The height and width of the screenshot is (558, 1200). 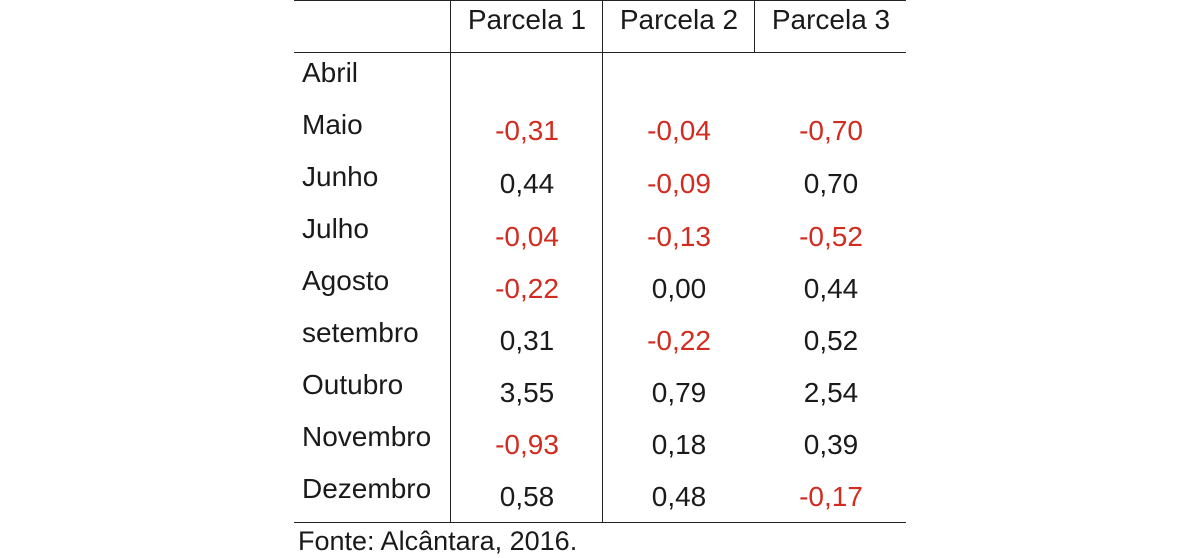 What do you see at coordinates (600, 0) in the screenshot?
I see `table-top-rule` at bounding box center [600, 0].